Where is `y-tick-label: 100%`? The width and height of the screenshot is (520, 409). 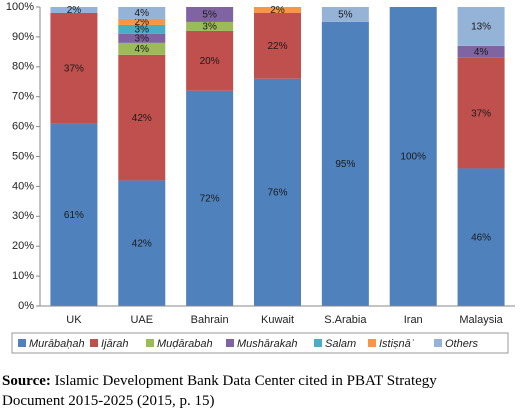 y-tick-label: 100% is located at coordinates (20, 7).